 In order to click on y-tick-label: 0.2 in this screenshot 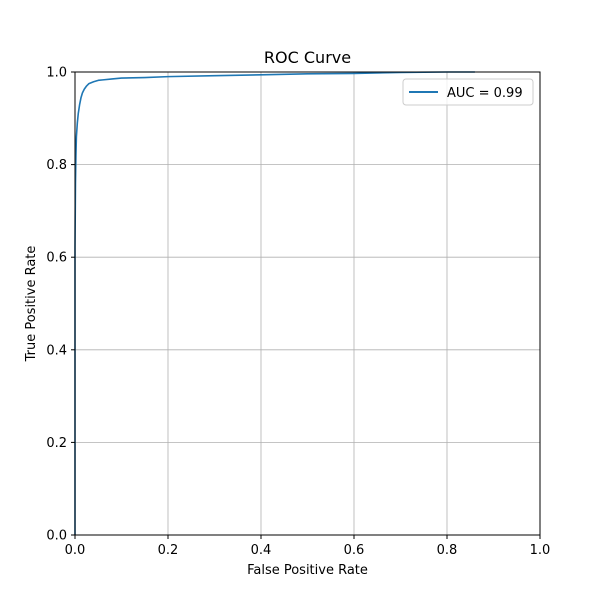, I will do `click(56, 443)`.